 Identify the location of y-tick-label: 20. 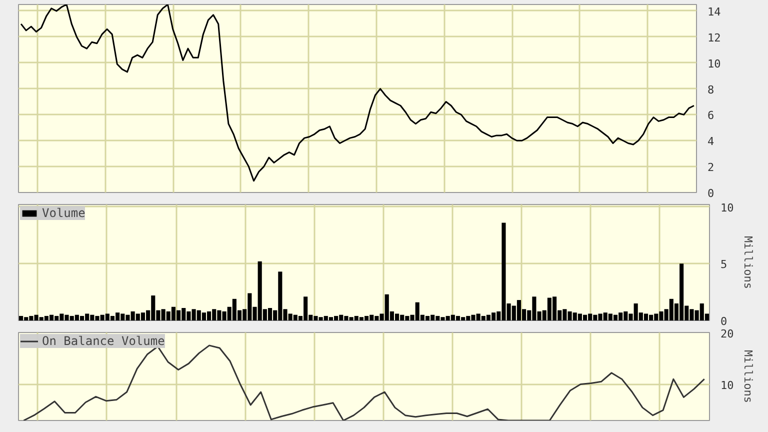
(727, 334).